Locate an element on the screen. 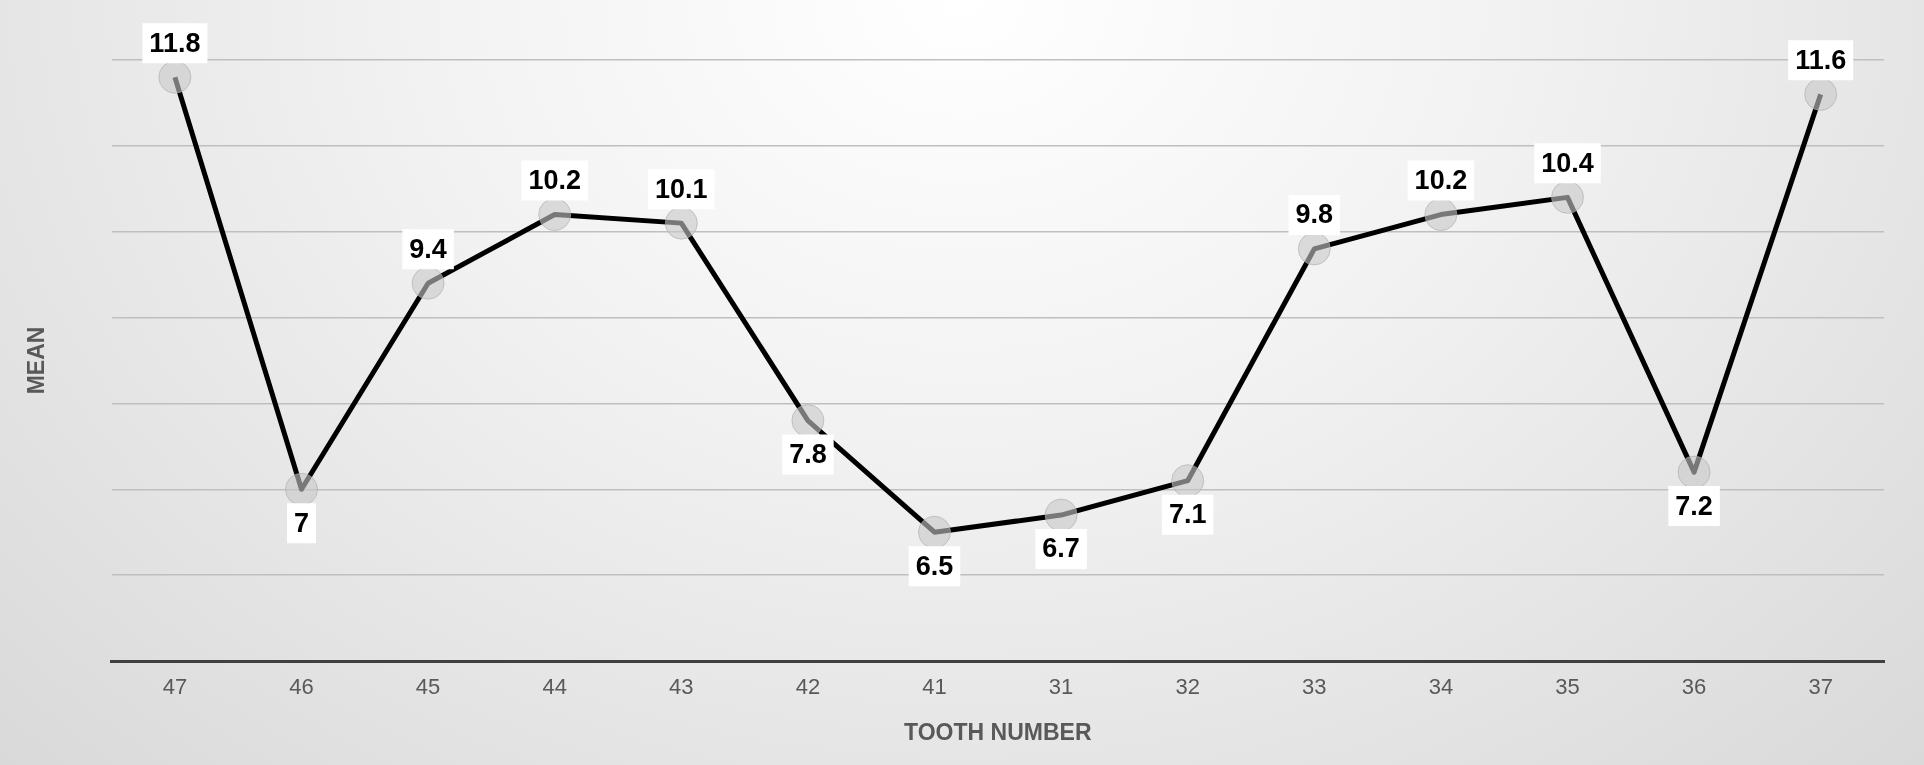 This screenshot has width=1924, height=765. data-label: 11.6 is located at coordinates (1821, 59).